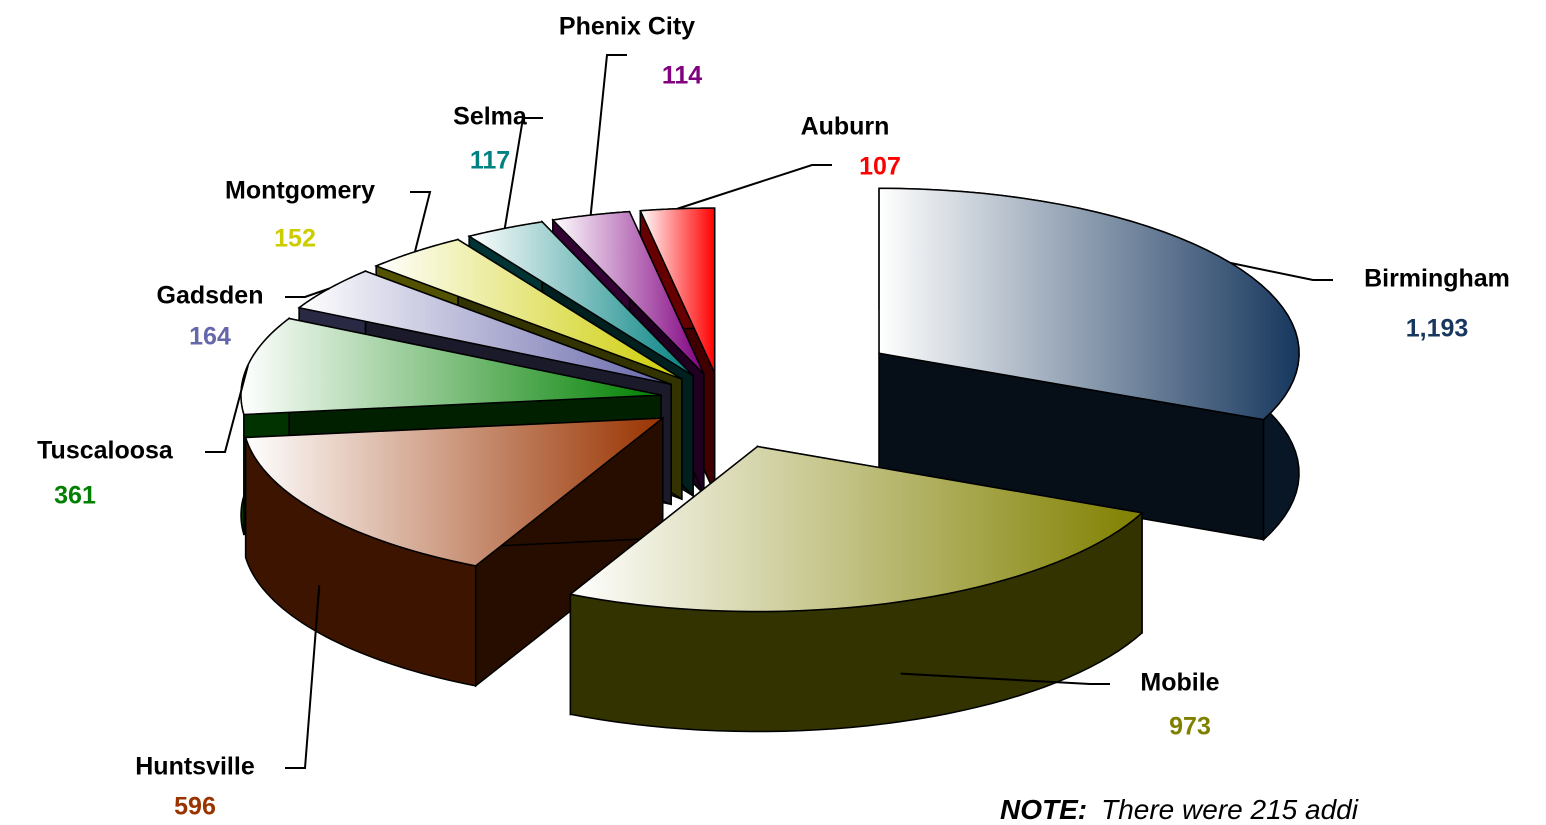 This screenshot has height=825, width=1546. What do you see at coordinates (195, 807) in the screenshot?
I see `value-label: 596` at bounding box center [195, 807].